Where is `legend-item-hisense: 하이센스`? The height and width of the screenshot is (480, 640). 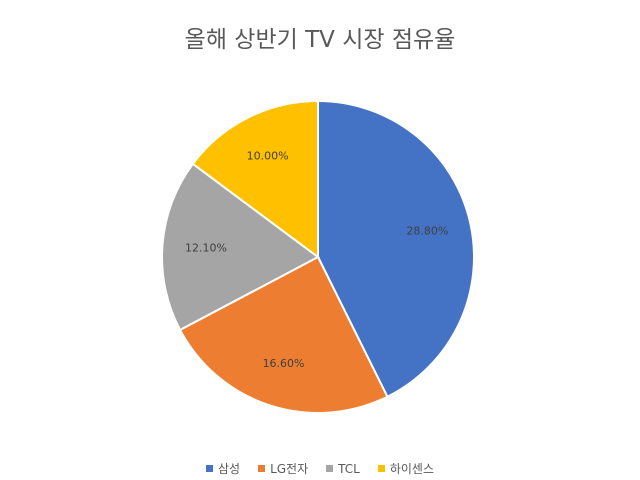 legend-item-hisense: 하이센스 is located at coordinates (406, 468).